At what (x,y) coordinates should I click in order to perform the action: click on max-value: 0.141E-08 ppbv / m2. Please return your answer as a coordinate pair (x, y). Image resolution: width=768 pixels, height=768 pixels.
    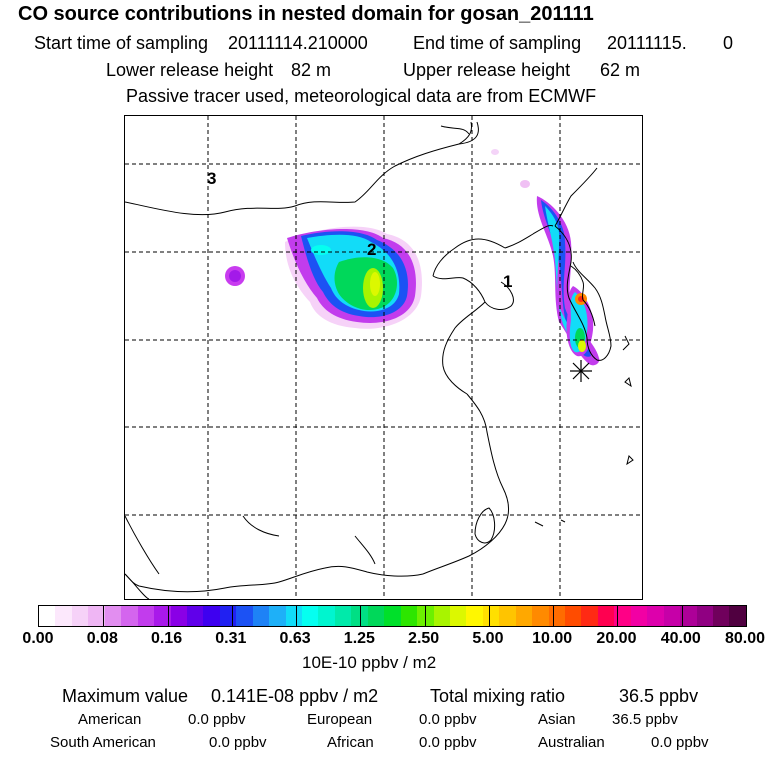
    Looking at the image, I should click on (295, 696).